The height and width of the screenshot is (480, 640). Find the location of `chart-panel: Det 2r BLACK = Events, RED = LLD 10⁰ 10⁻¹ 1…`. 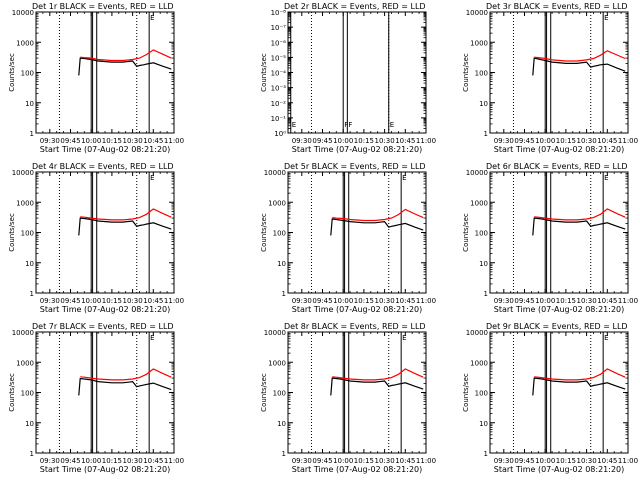

chart-panel: Det 2r BLACK = Events, RED = LLD 10⁰ 10⁻¹ 1… is located at coordinates (348, 78).